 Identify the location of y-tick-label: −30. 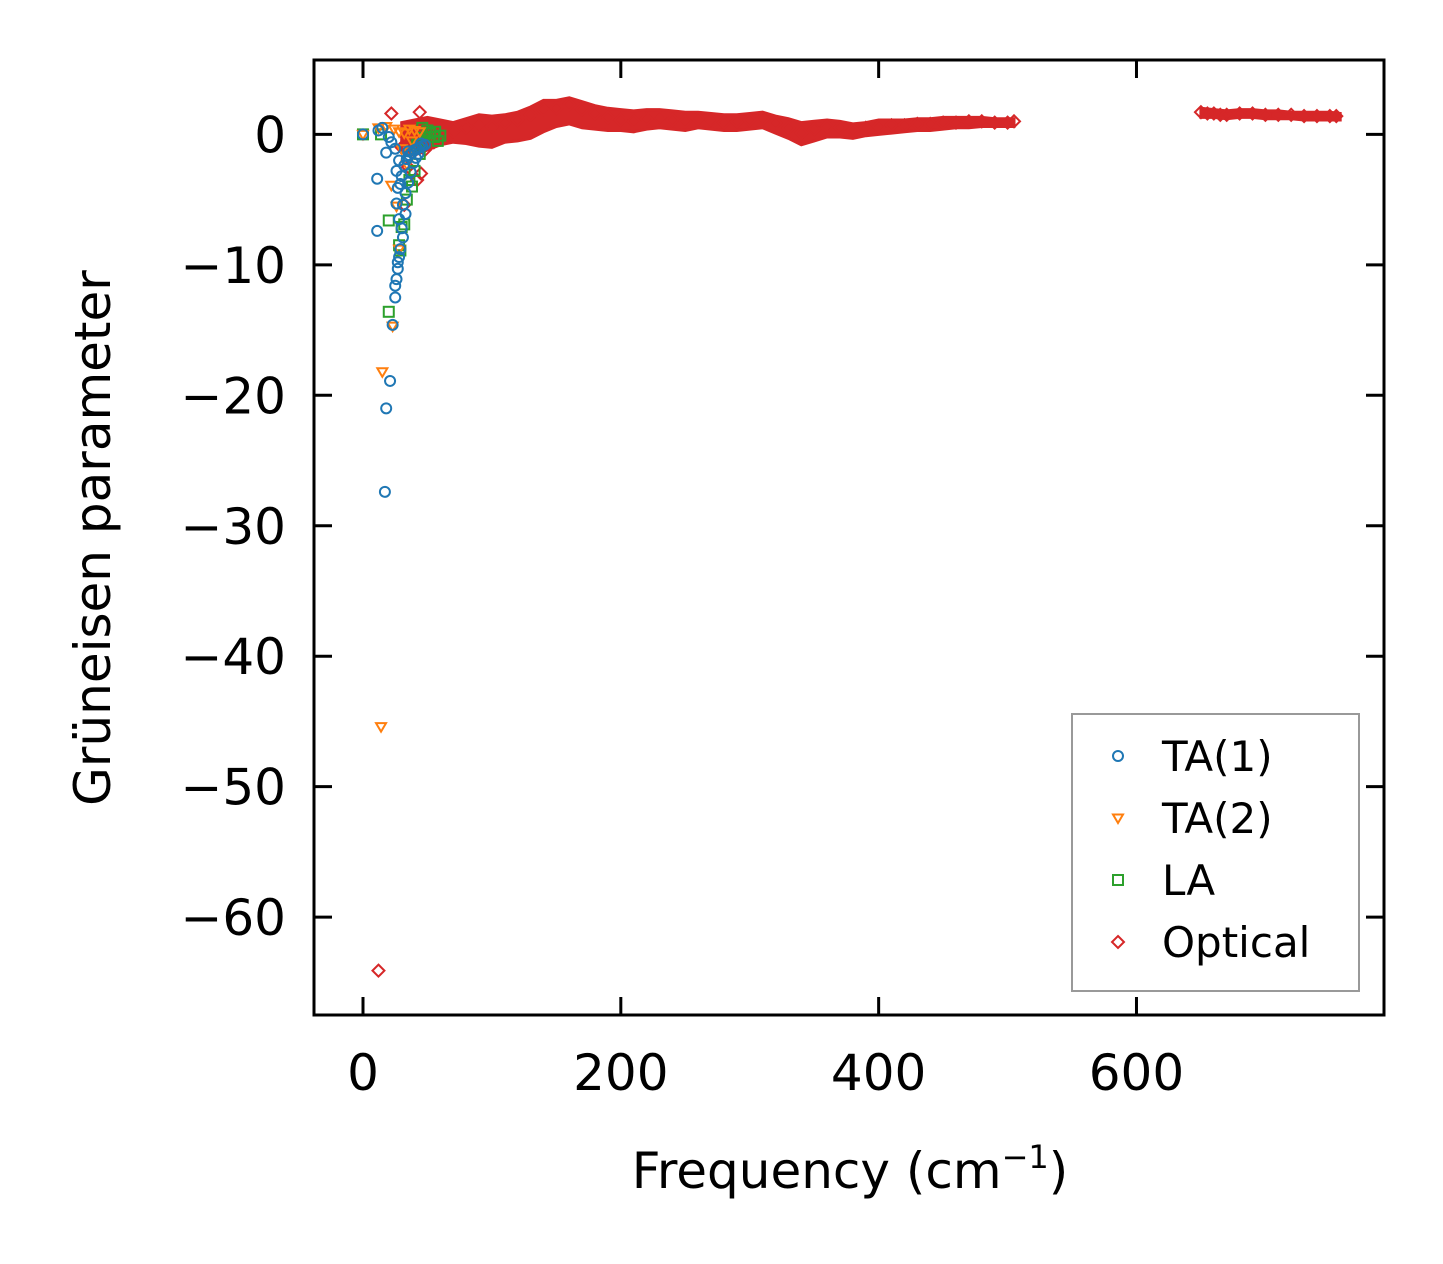
(233, 527).